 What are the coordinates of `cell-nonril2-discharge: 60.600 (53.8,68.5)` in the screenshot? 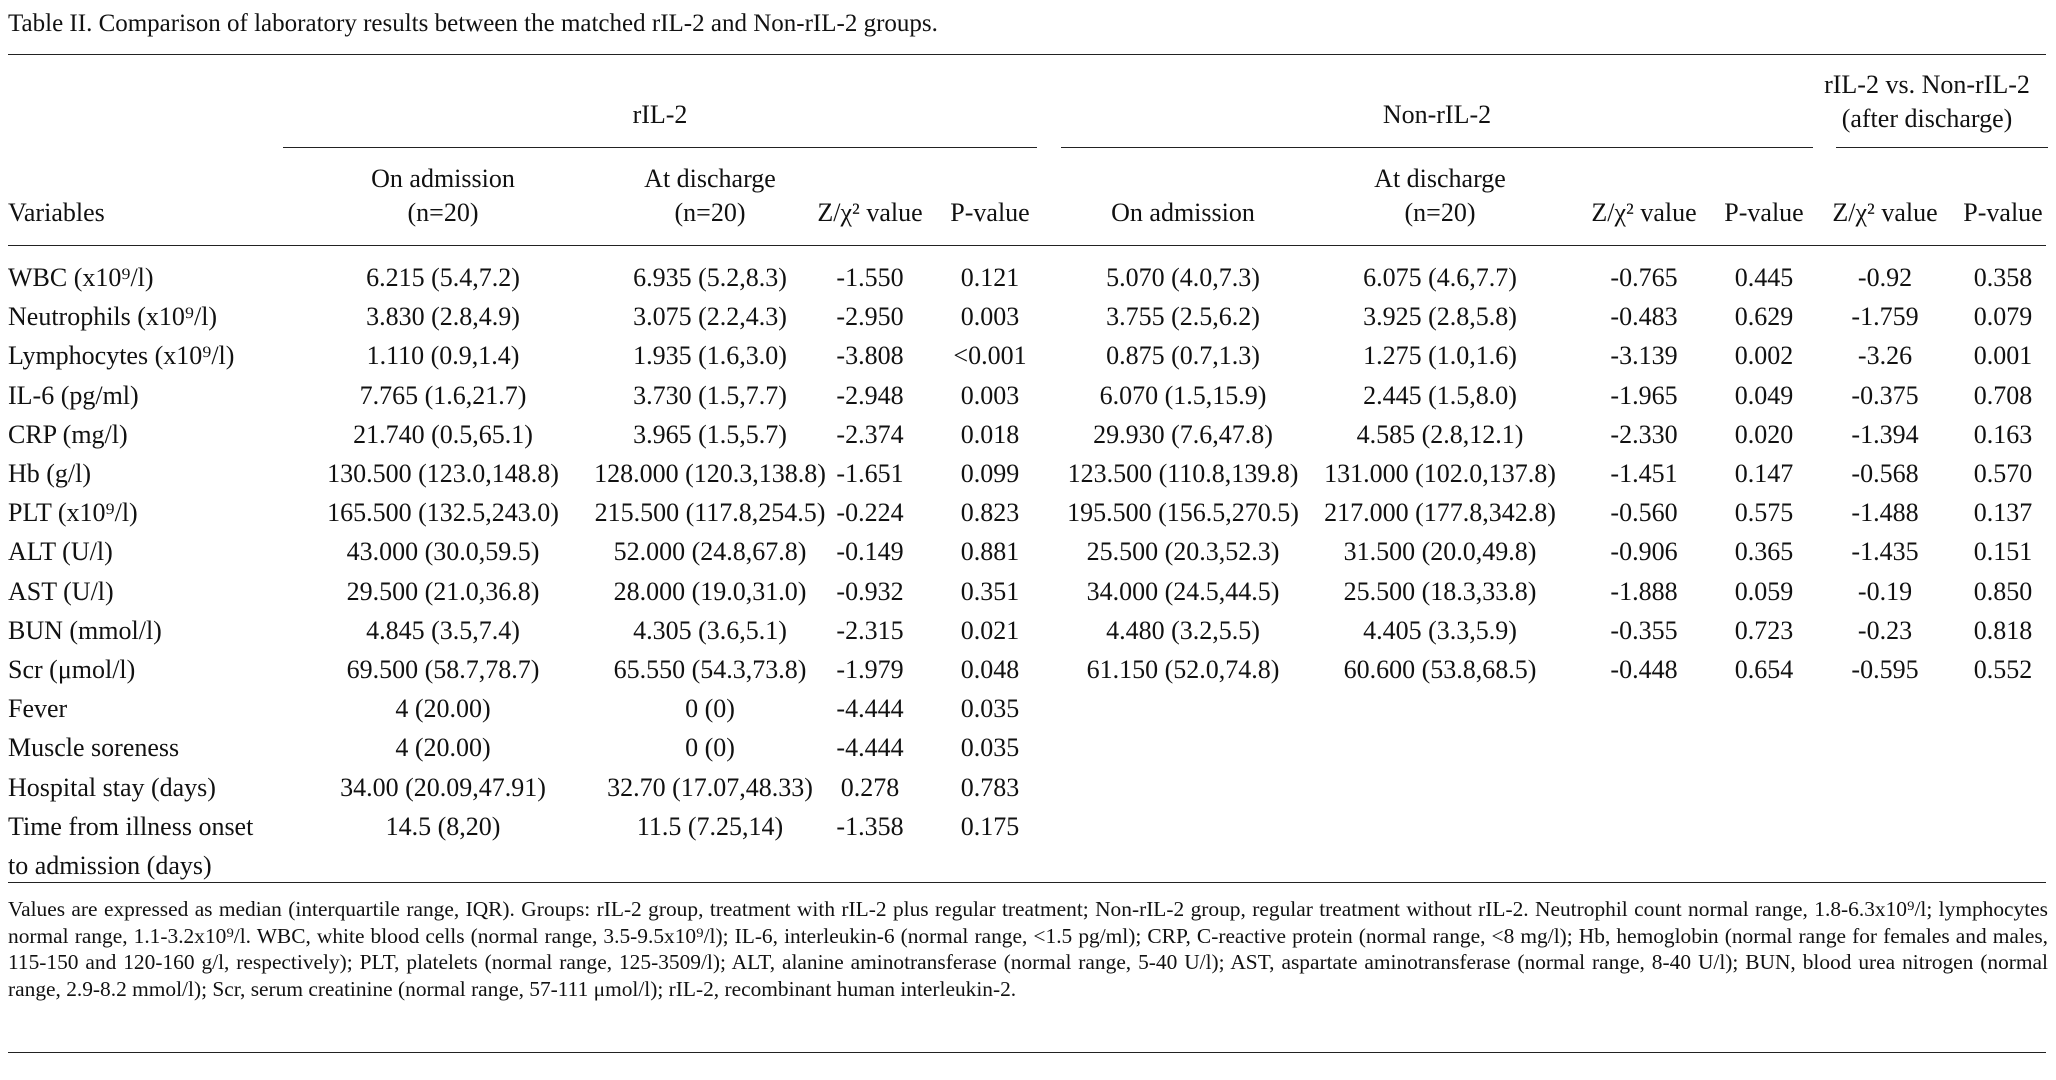 It's located at (1440, 669).